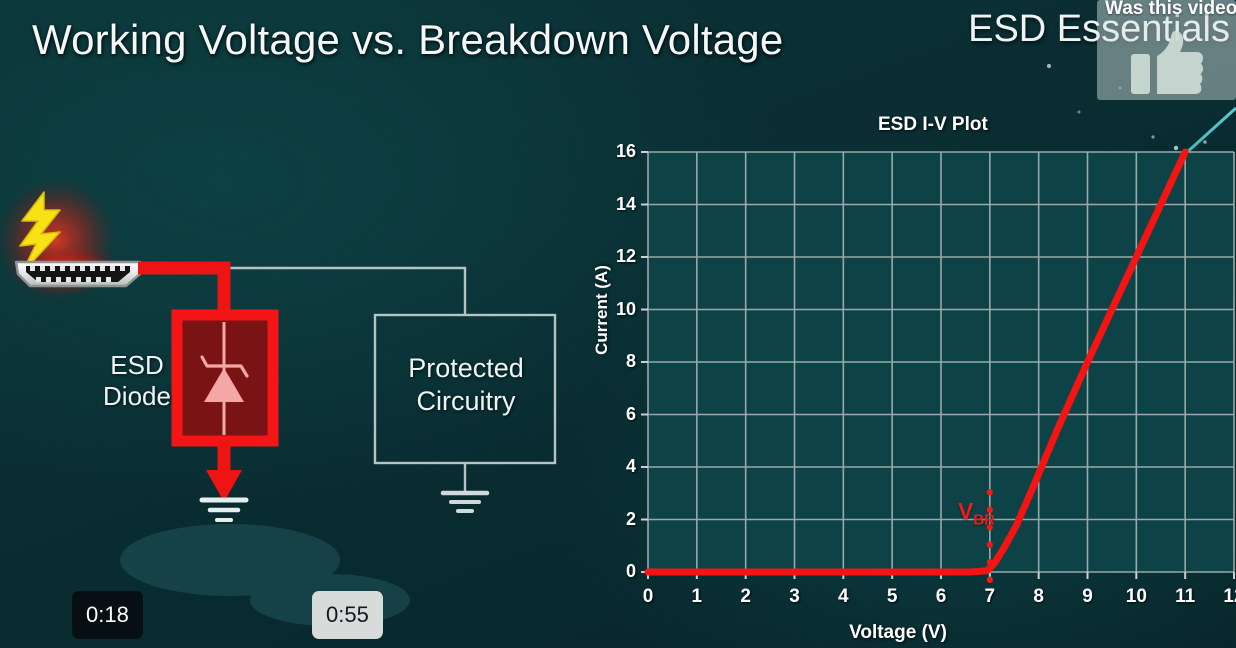  I want to click on x-tick-label: 10, so click(1136, 596).